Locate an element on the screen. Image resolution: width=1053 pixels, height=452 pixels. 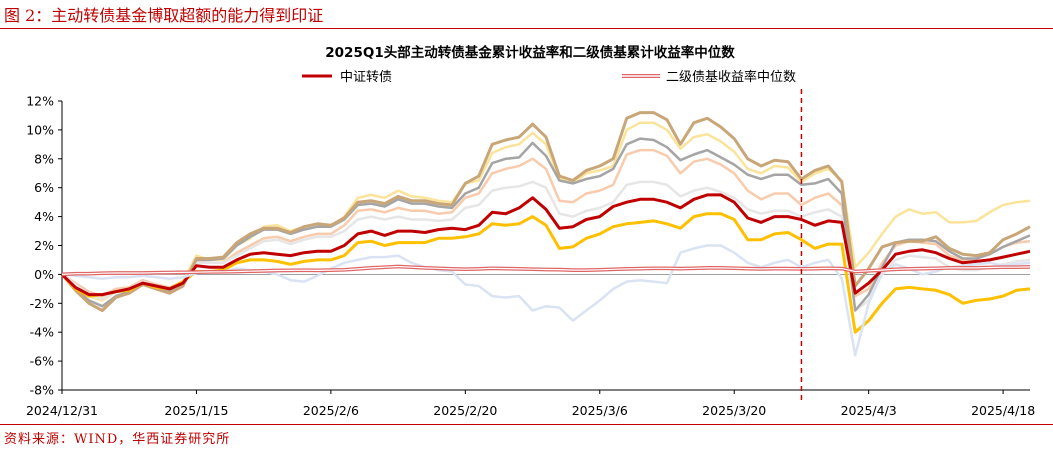
title-rule is located at coordinates (526, 28).